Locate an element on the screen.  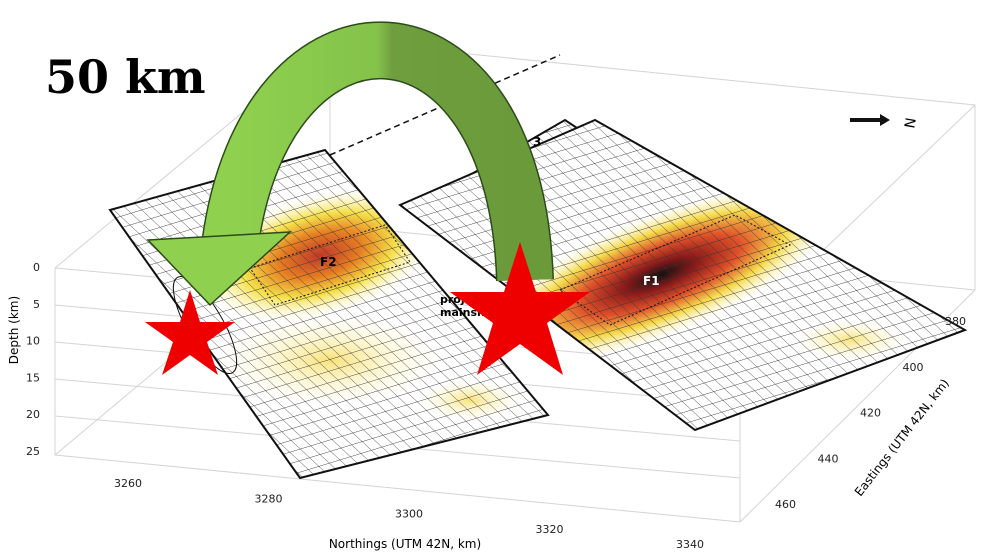
axis-label: Eastings (UTM 42N, km) is located at coordinates (902, 437).